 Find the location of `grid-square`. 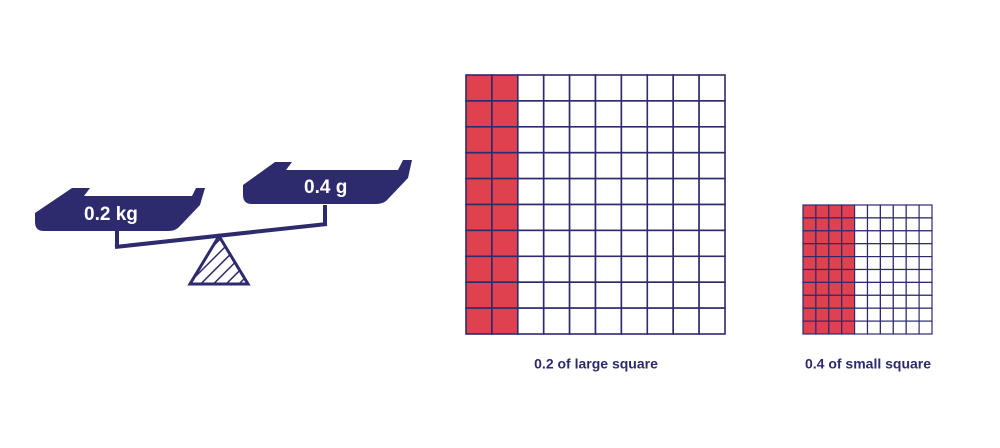

grid-square is located at coordinates (867, 269).